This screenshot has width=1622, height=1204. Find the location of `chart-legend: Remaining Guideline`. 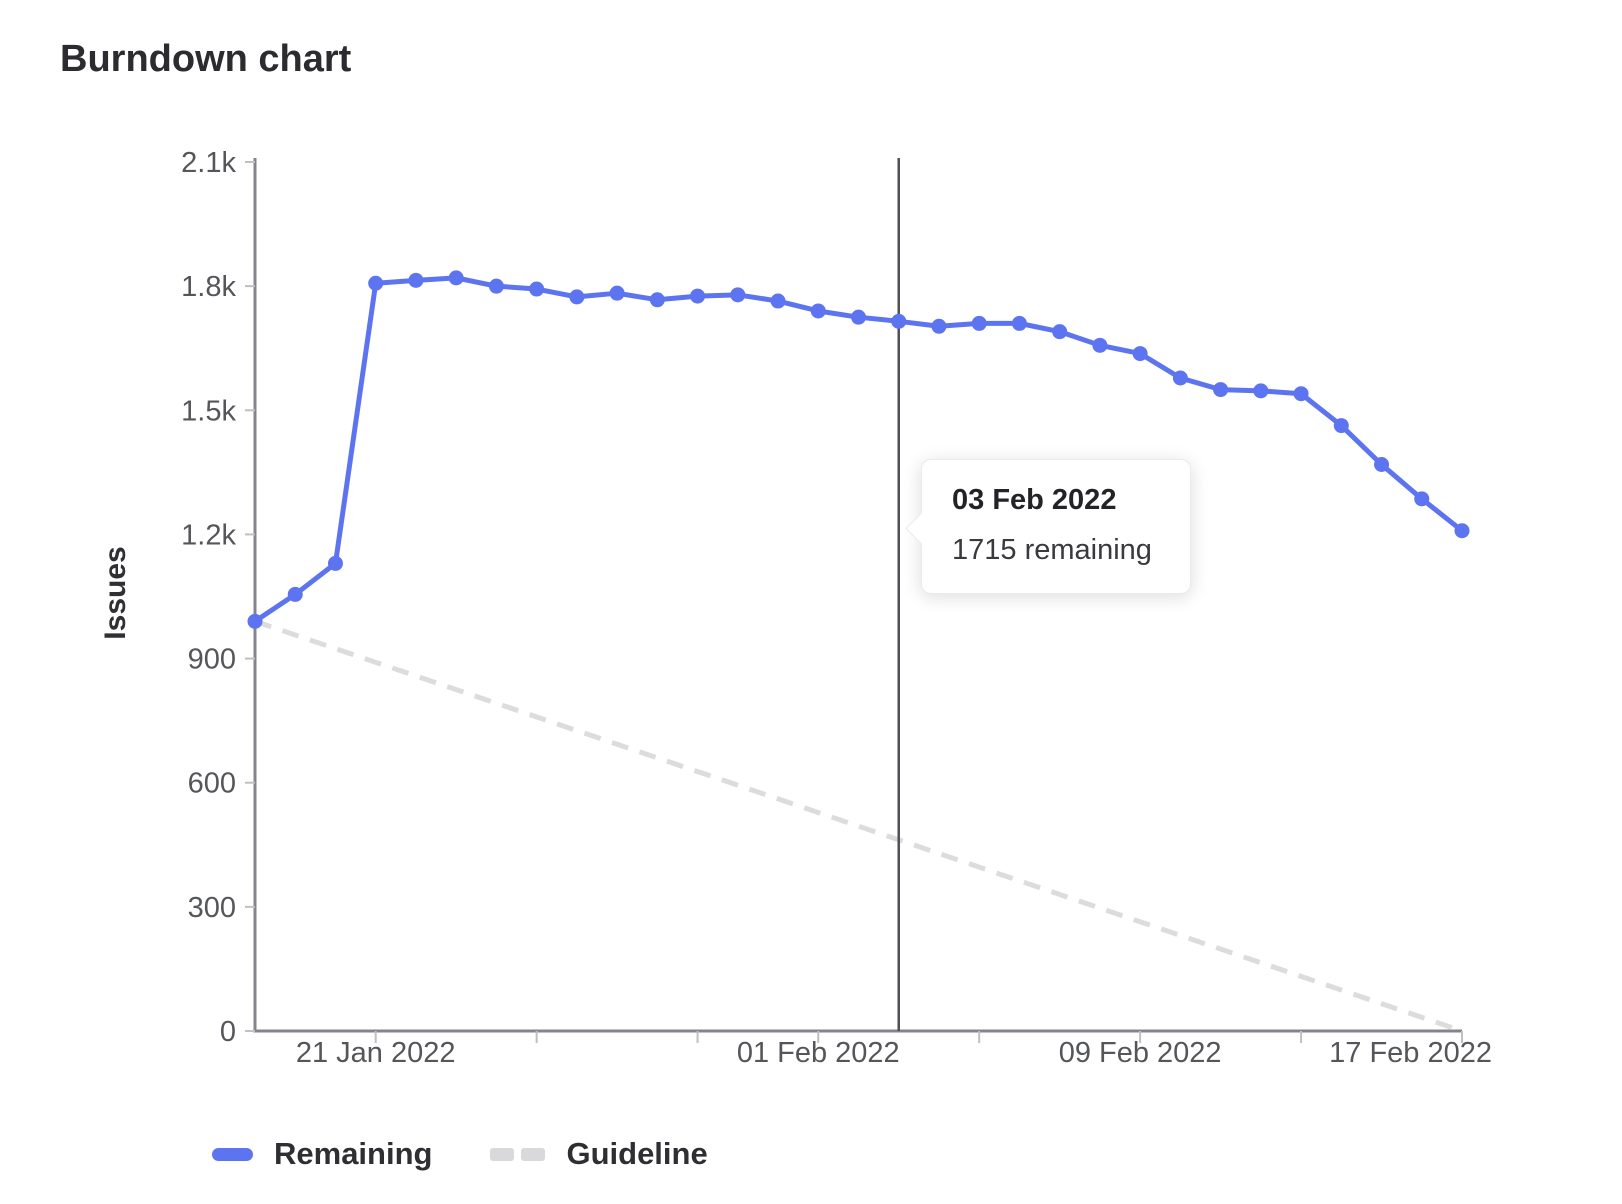

chart-legend: Remaining Guideline is located at coordinates (460, 1154).